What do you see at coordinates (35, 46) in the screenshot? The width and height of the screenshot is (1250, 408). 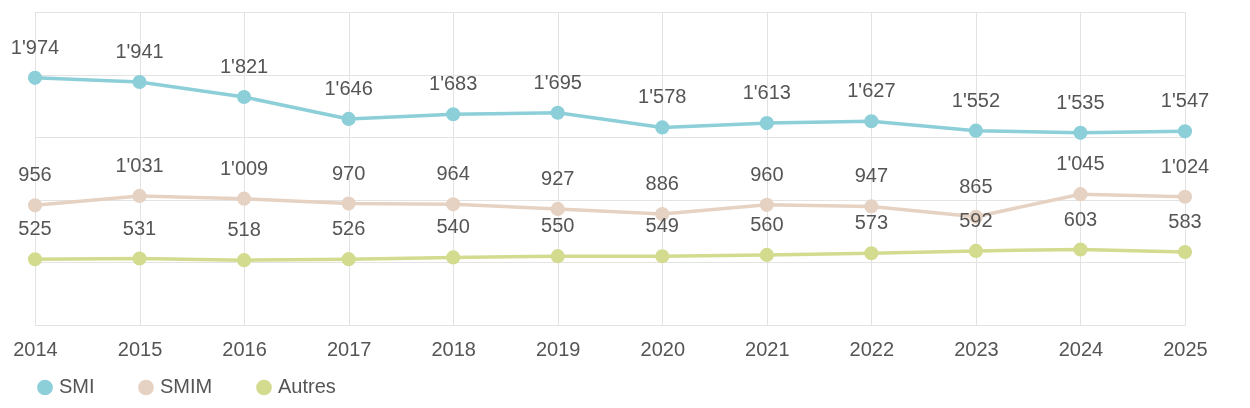 I see `data-label: 1'974` at bounding box center [35, 46].